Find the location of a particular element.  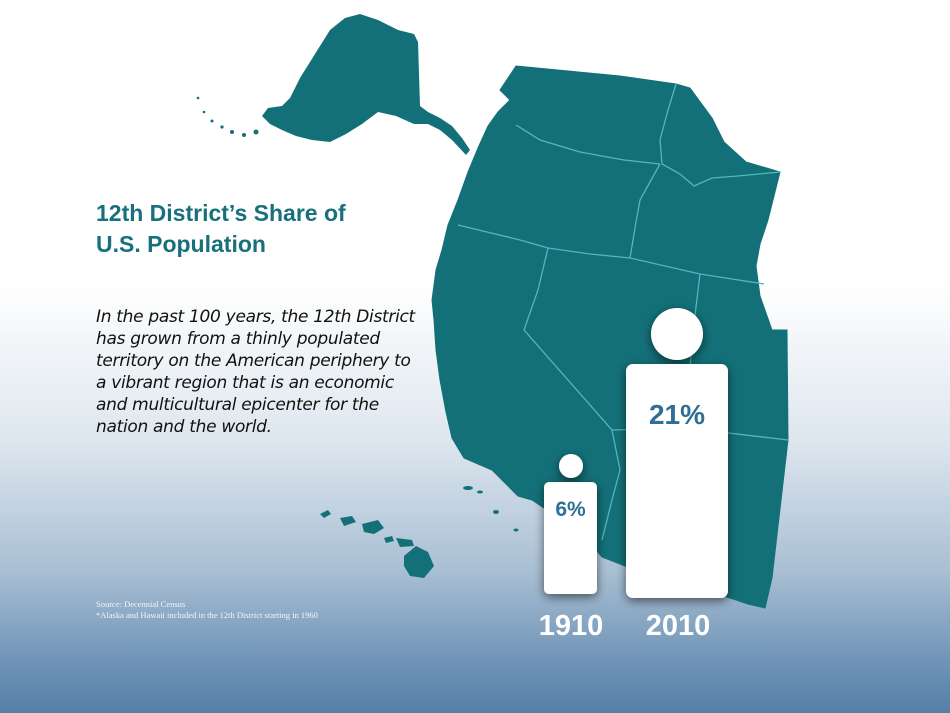

title-line-2: U.S. Population is located at coordinates (181, 244).